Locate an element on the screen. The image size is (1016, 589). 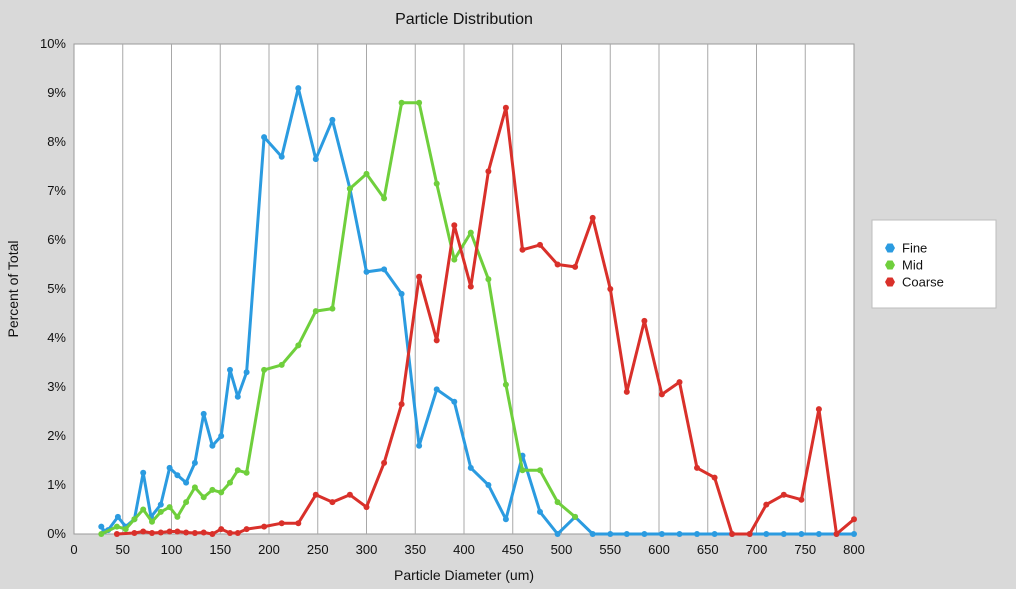
legend-item-fine: Fine is located at coordinates (906, 248).